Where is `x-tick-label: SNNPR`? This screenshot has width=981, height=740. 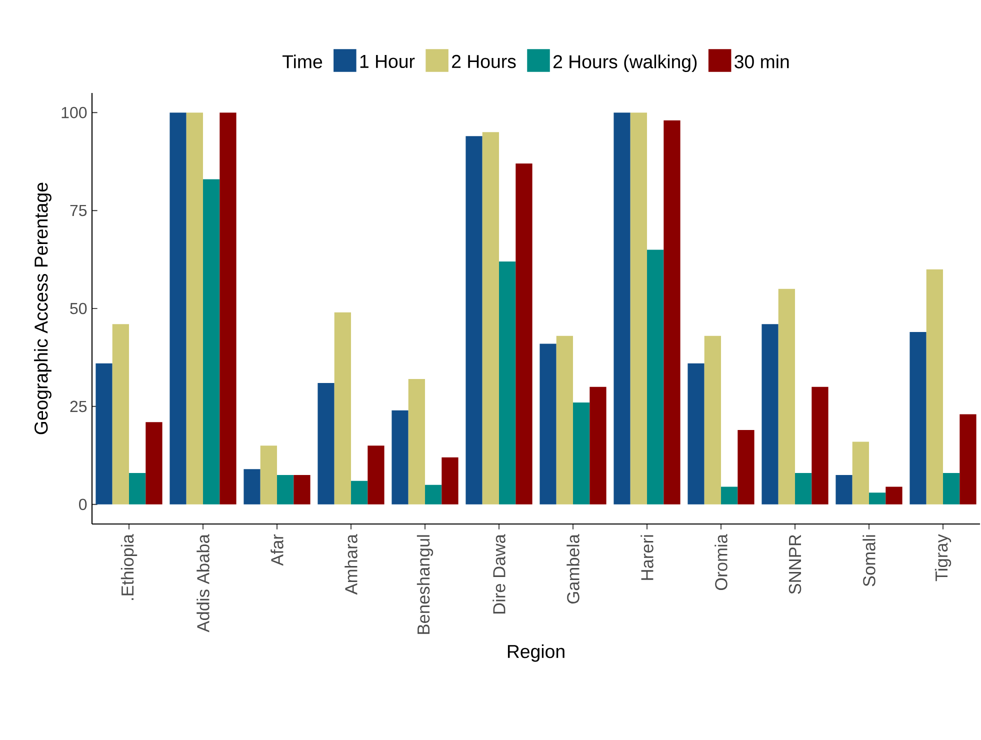 x-tick-label: SNNPR is located at coordinates (795, 564).